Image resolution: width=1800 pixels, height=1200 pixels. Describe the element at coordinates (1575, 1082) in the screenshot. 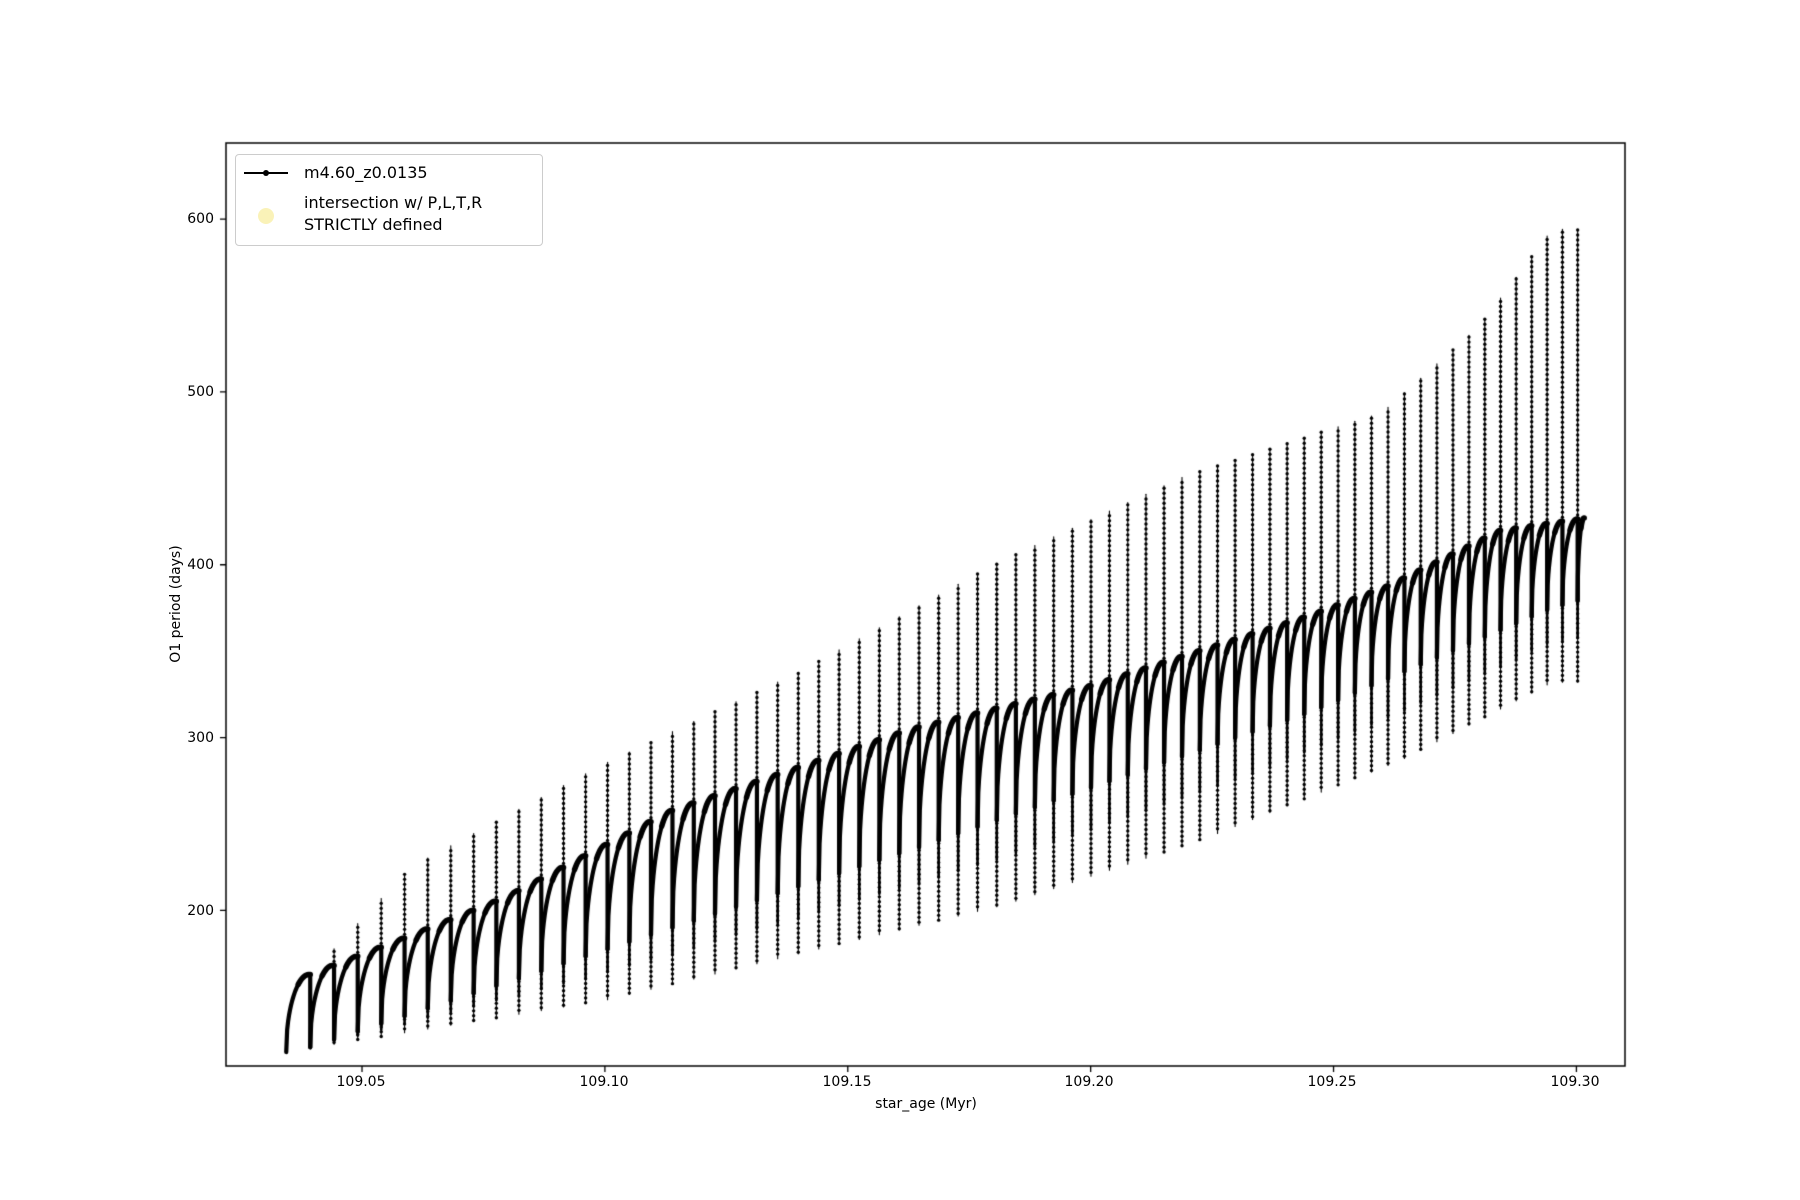

I see `x-tick-label-109-30: 109.30` at that location.